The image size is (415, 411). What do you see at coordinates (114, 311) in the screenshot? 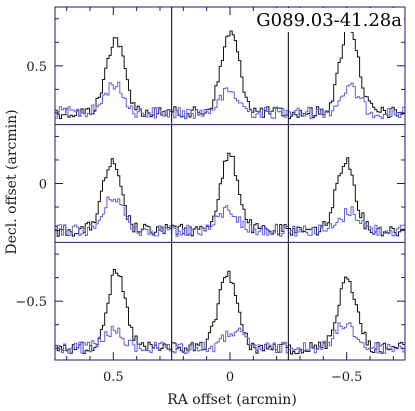
I see `spectrum-black-r2-c0` at bounding box center [114, 311].